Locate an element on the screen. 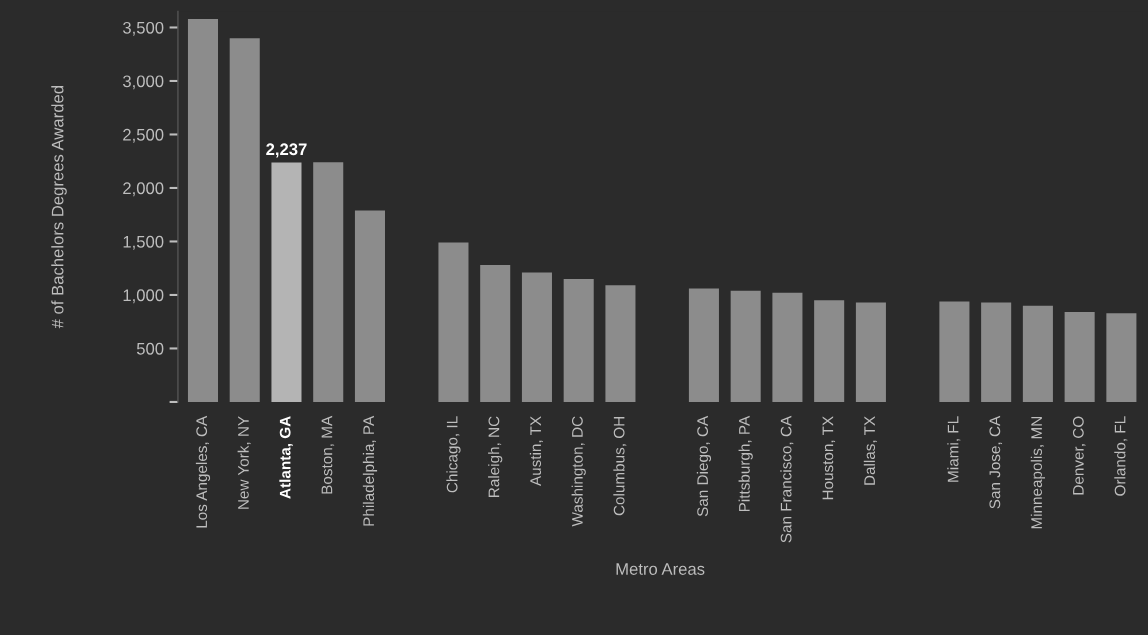  x-tick-label: San Jose, CA is located at coordinates (996, 462).